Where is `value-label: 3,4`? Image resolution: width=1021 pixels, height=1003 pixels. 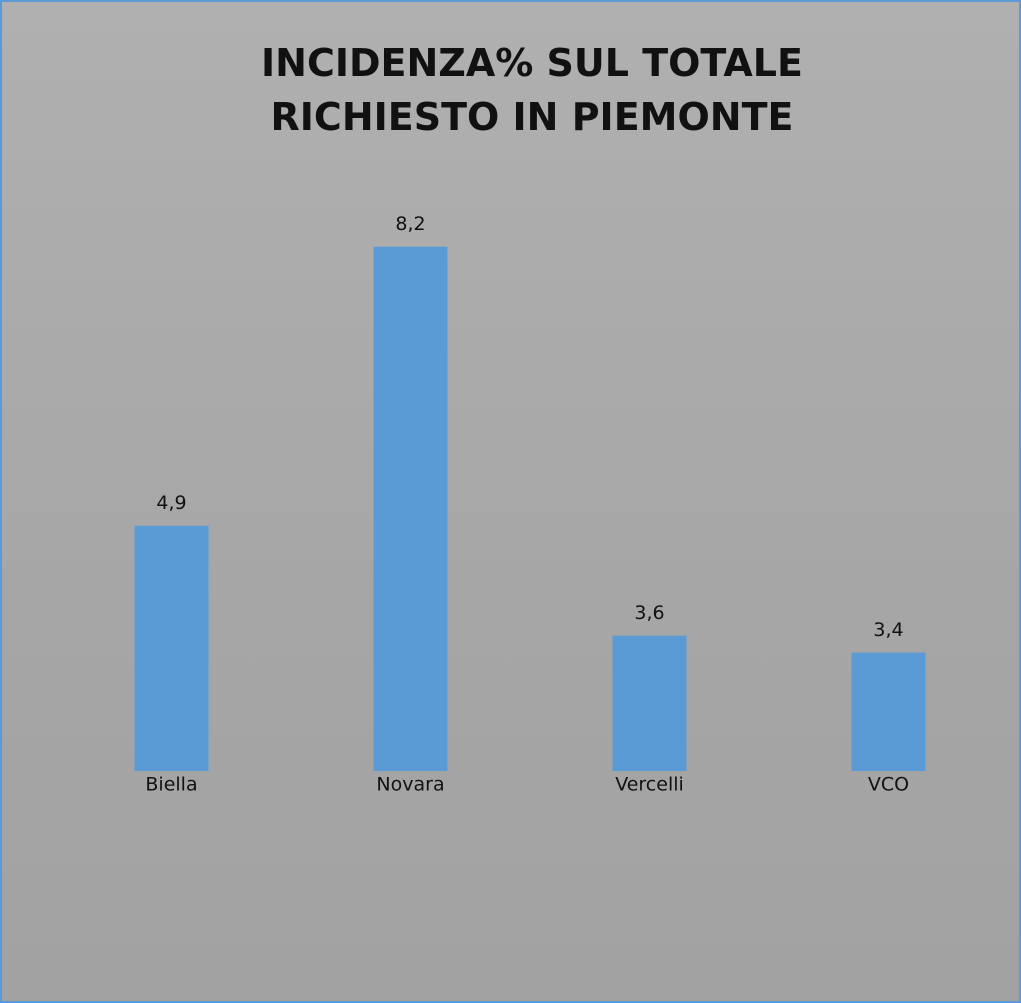 value-label: 3,4 is located at coordinates (888, 630).